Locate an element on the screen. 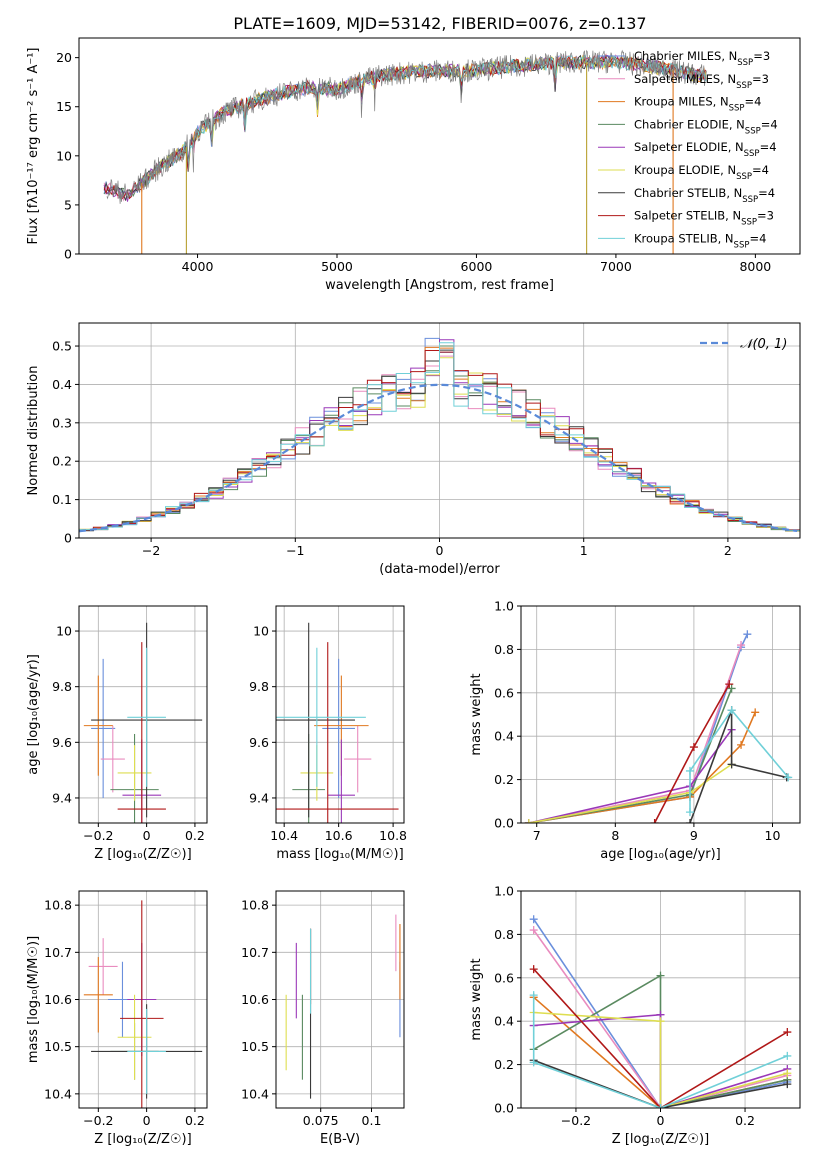 The width and height of the screenshot is (819, 1170). age_vs_mass-ytick-label: 9.8 is located at coordinates (259, 686).